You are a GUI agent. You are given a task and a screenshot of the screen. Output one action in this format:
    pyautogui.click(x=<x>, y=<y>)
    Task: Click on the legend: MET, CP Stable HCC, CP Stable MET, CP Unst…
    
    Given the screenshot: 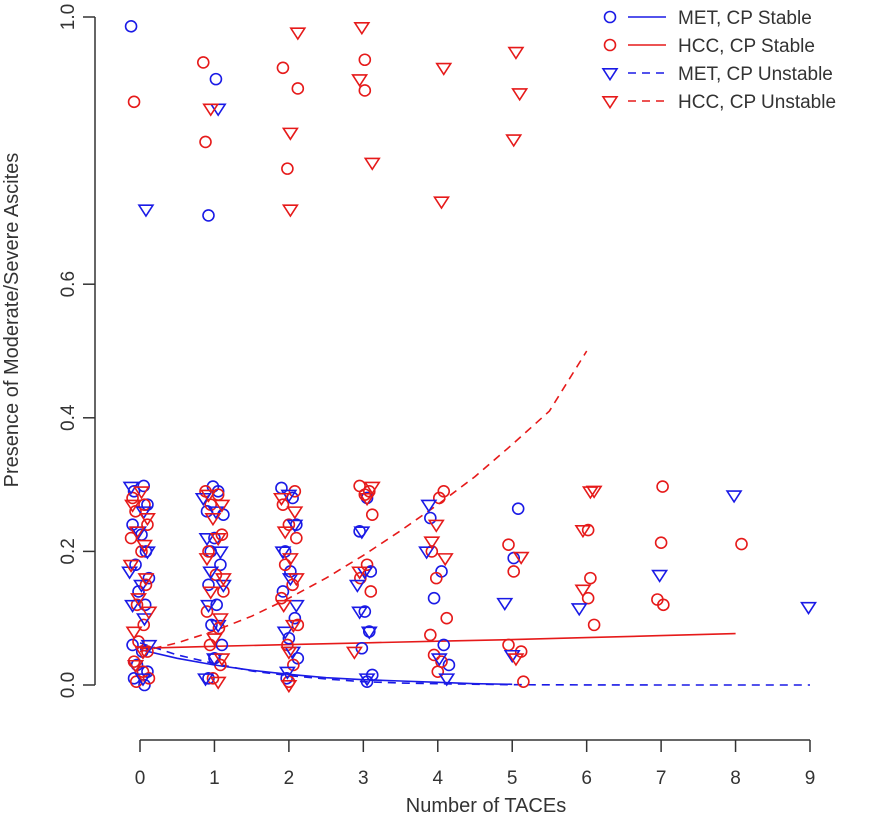 What is the action you would take?
    pyautogui.click(x=718, y=60)
    